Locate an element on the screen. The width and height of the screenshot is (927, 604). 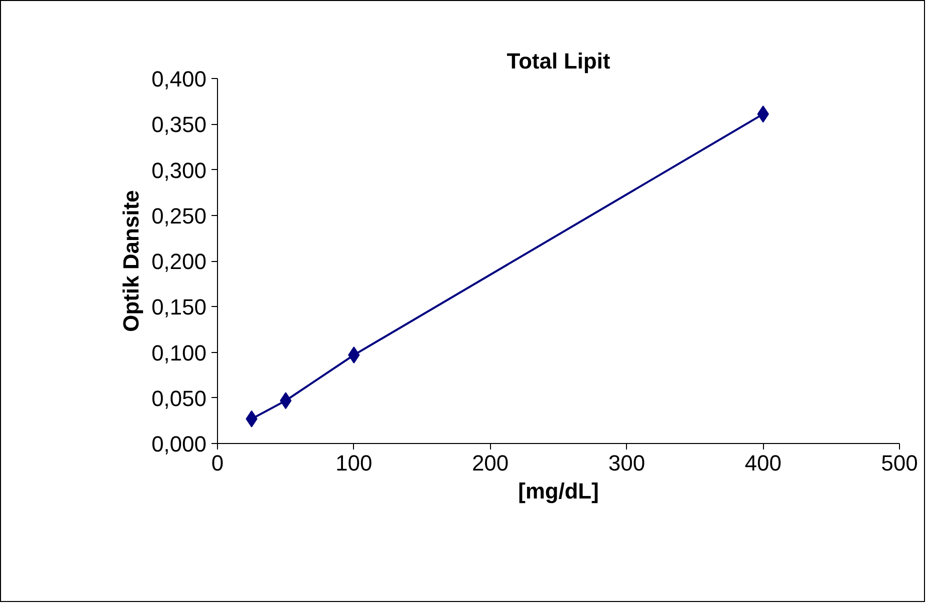
x-tick-label: 500 is located at coordinates (899, 463).